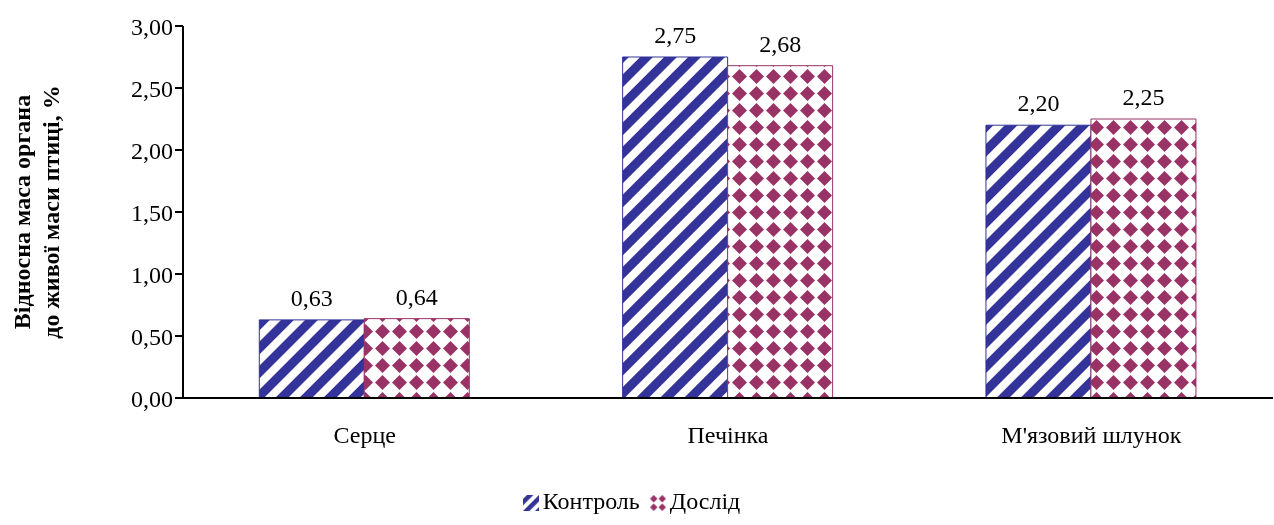  What do you see at coordinates (1091, 435) in the screenshot?
I see `x-tick-label: М'язовий шлунок` at bounding box center [1091, 435].